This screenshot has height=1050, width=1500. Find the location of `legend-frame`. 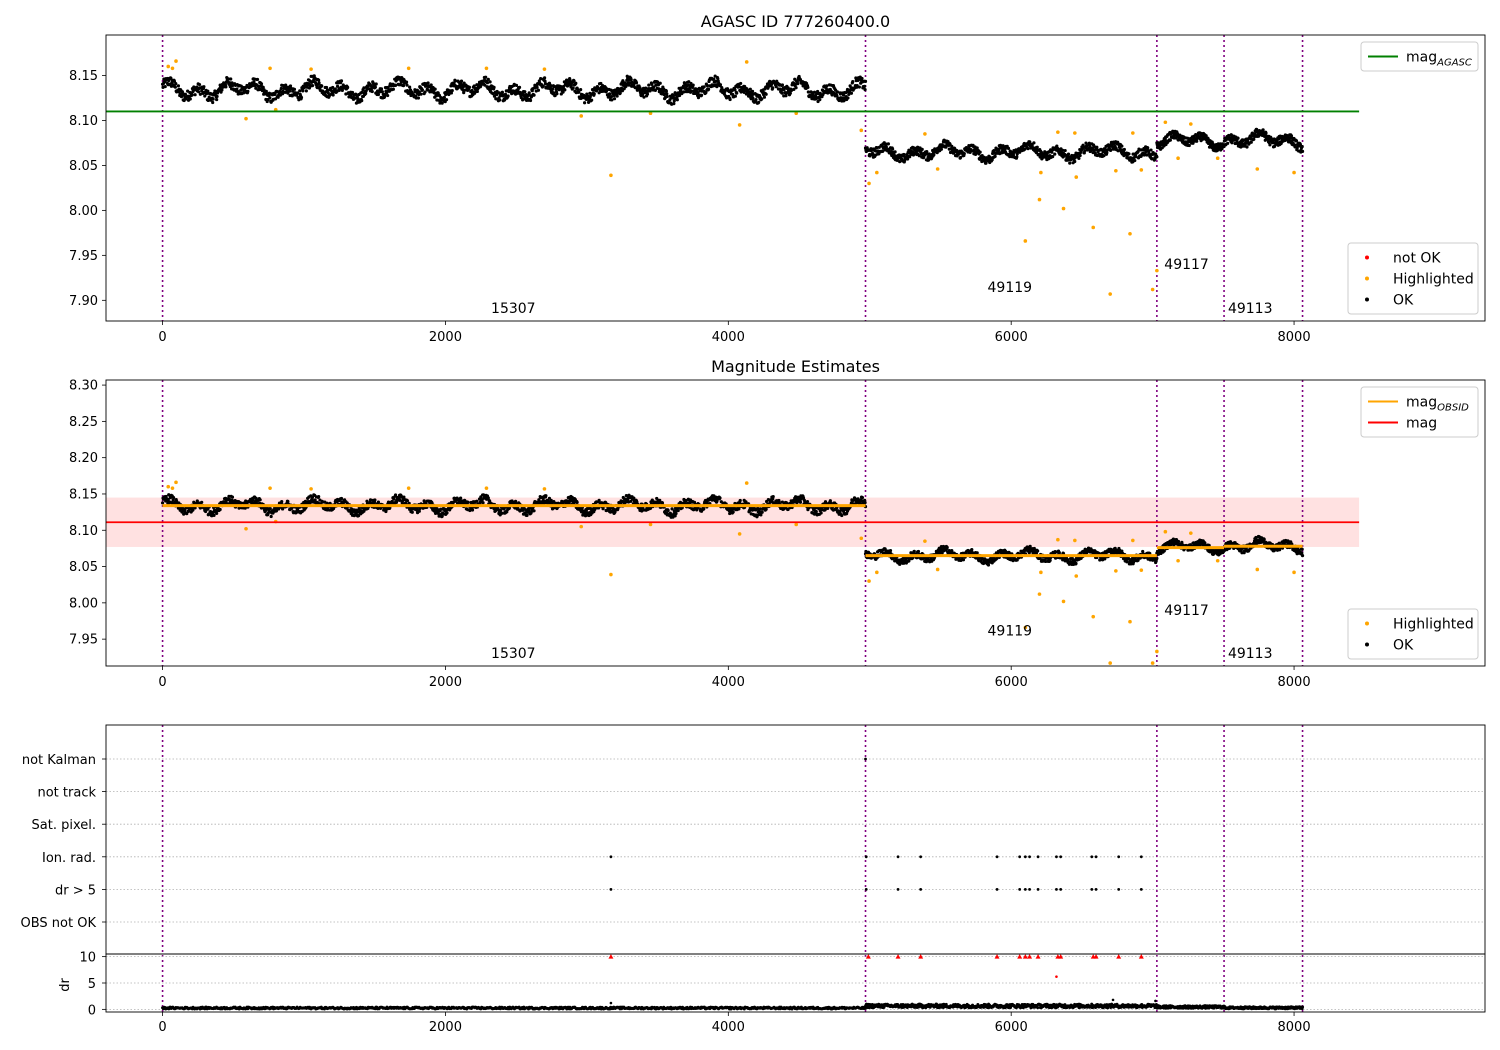

legend-frame is located at coordinates (1419, 56).